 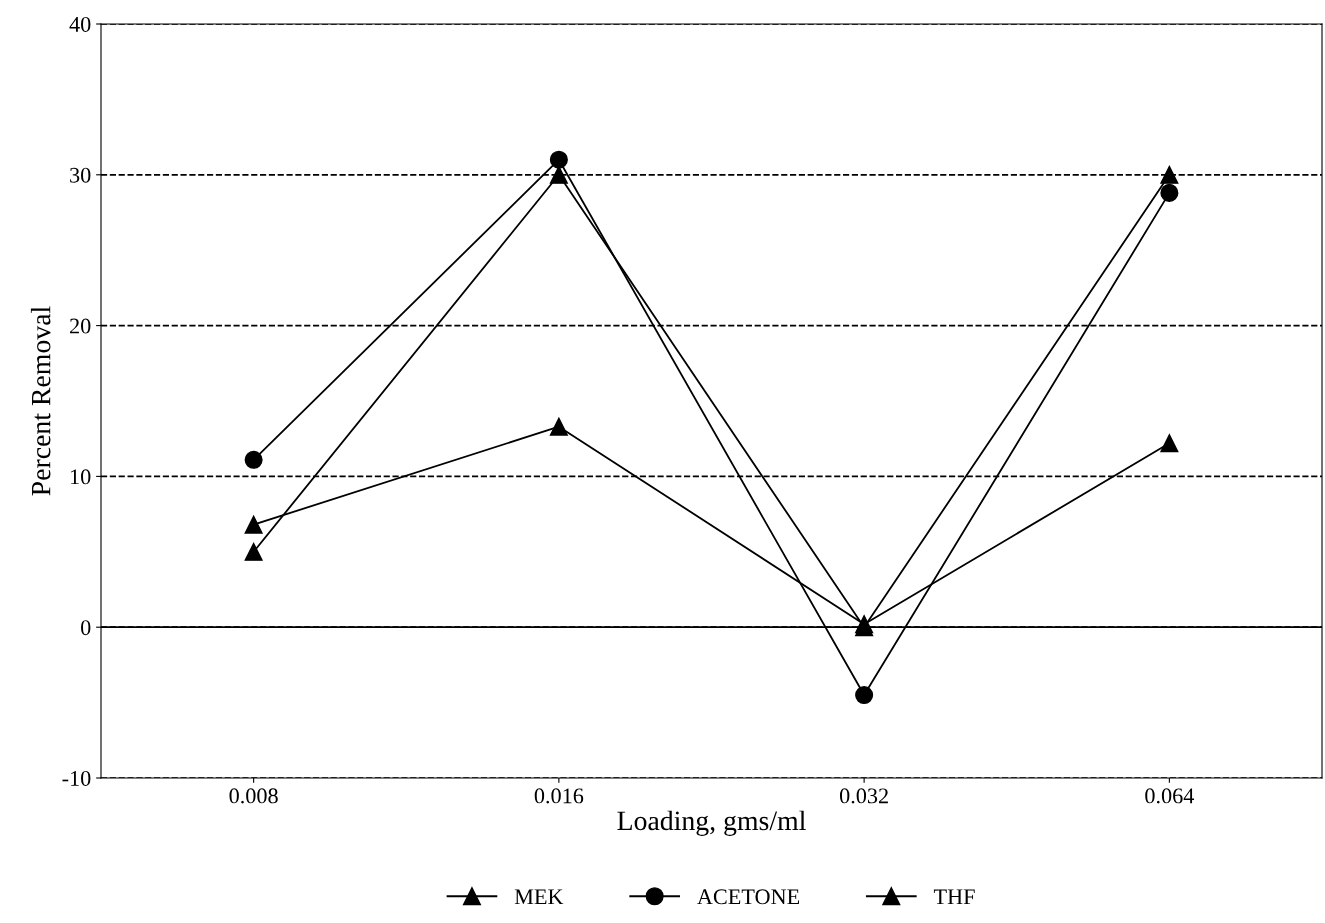 What do you see at coordinates (80, 175) in the screenshot?
I see `y-tick-label: 30` at bounding box center [80, 175].